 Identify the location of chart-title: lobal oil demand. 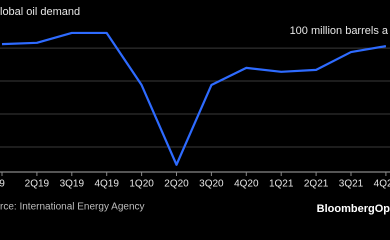
(40, 12).